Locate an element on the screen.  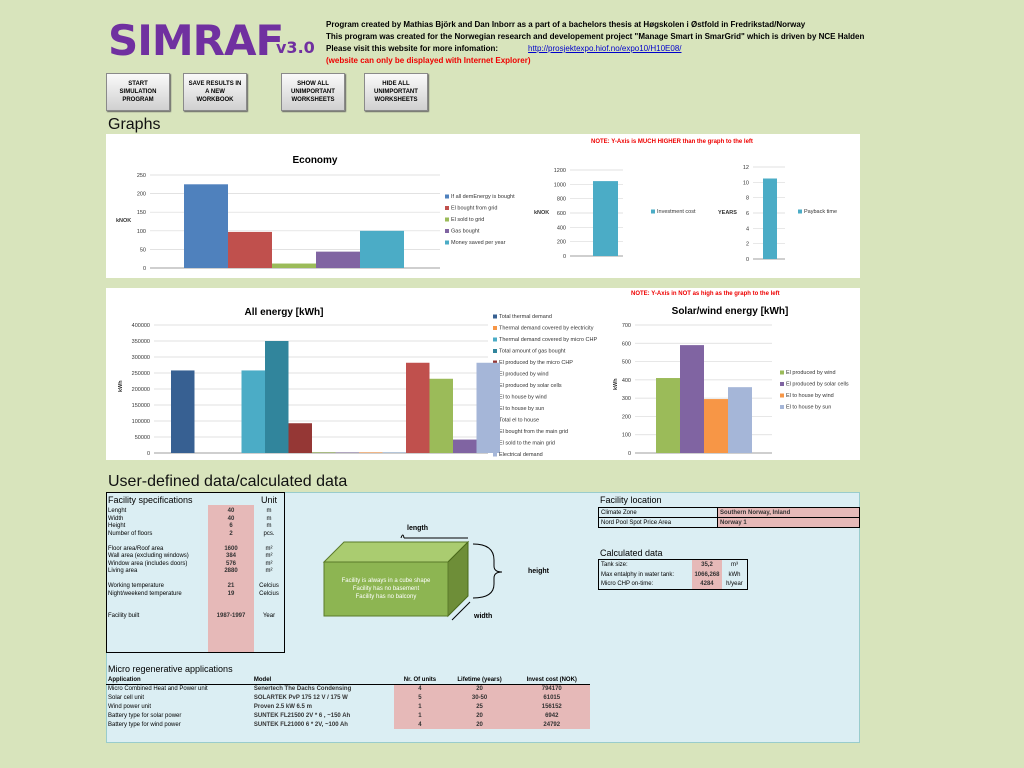
micro-model: SUNTEK FL21500 2V * 6 , ~150 Ah is located at coordinates (302, 715).